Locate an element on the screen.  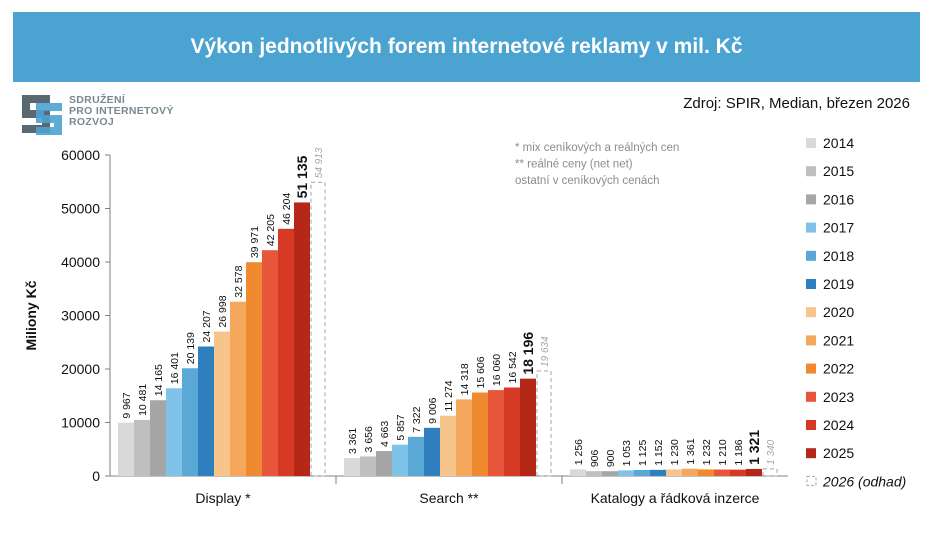
legend-swatch-estimate is located at coordinates (811, 480).